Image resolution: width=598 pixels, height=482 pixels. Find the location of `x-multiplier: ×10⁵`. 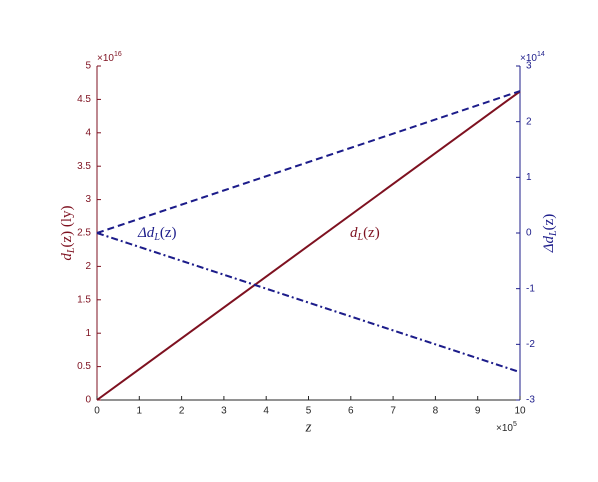

x-multiplier: ×10⁵ is located at coordinates (506, 427).